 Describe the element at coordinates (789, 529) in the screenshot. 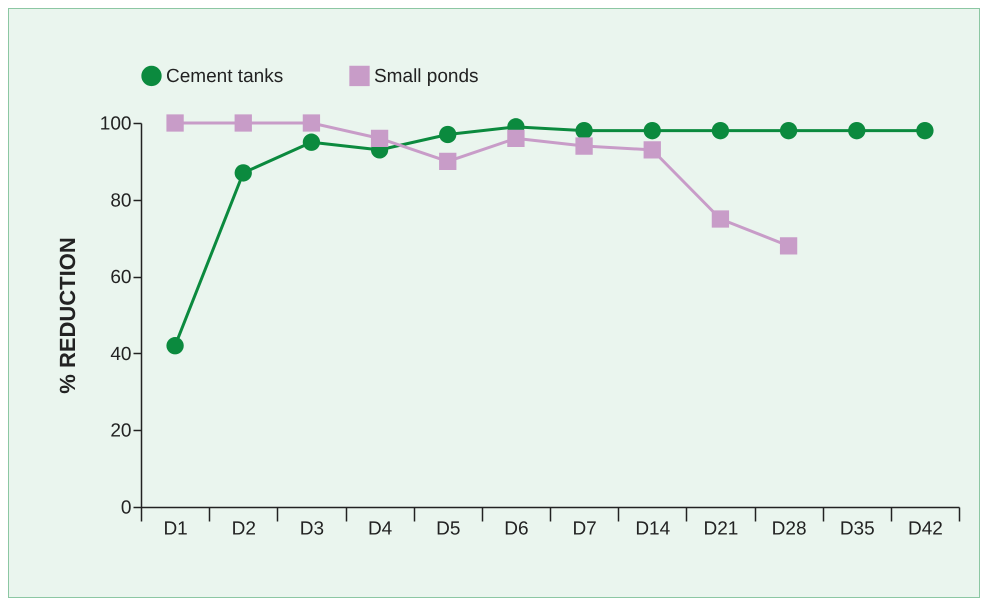

I see `x-tick-label: D28` at that location.